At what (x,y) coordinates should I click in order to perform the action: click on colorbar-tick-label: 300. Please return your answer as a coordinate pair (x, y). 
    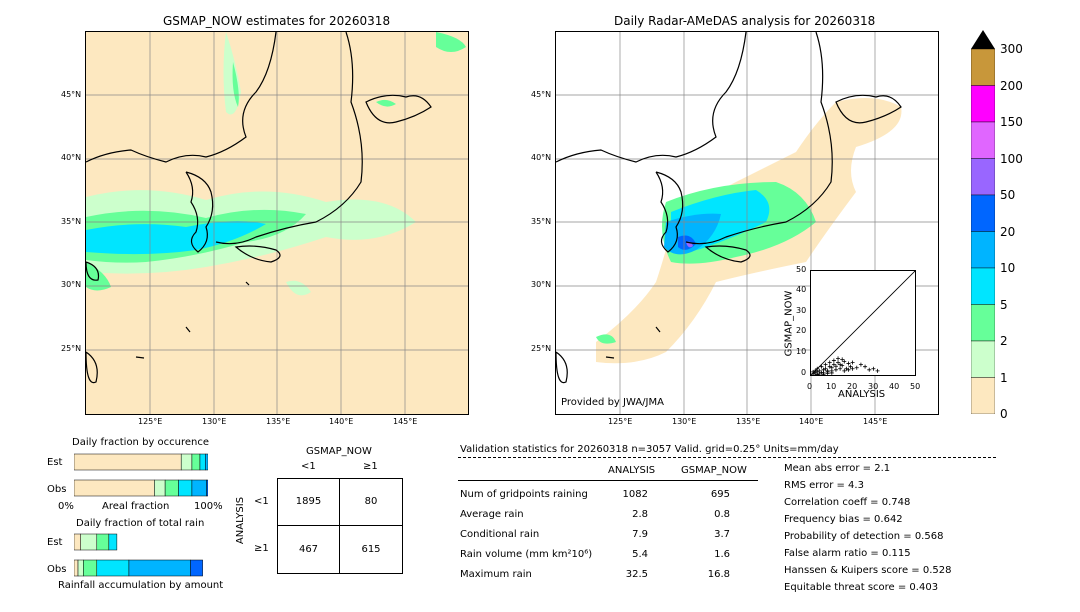
    Looking at the image, I should click on (1011, 49).